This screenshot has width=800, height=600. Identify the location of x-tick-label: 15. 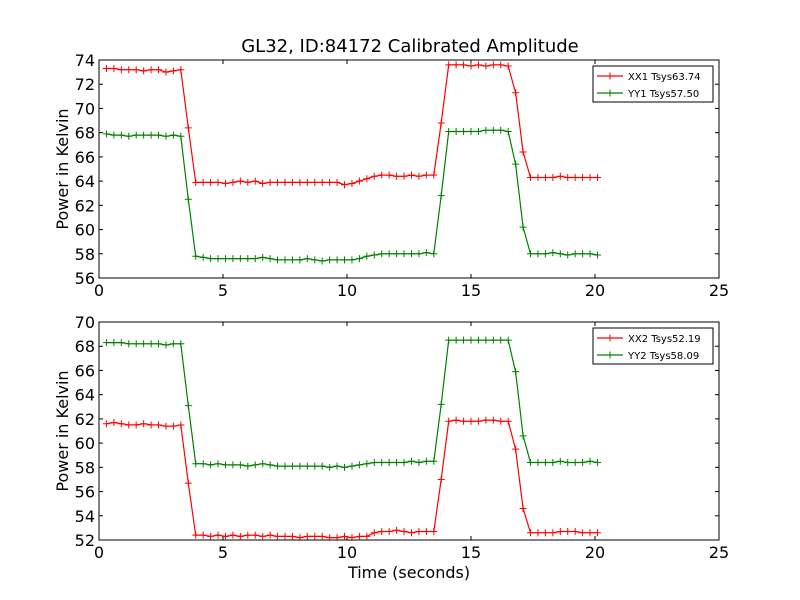
(471, 290).